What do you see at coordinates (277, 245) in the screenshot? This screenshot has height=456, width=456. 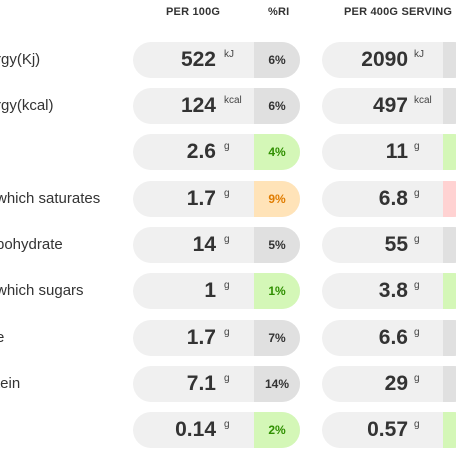 I see `per-100g-ri-badge: 5%` at bounding box center [277, 245].